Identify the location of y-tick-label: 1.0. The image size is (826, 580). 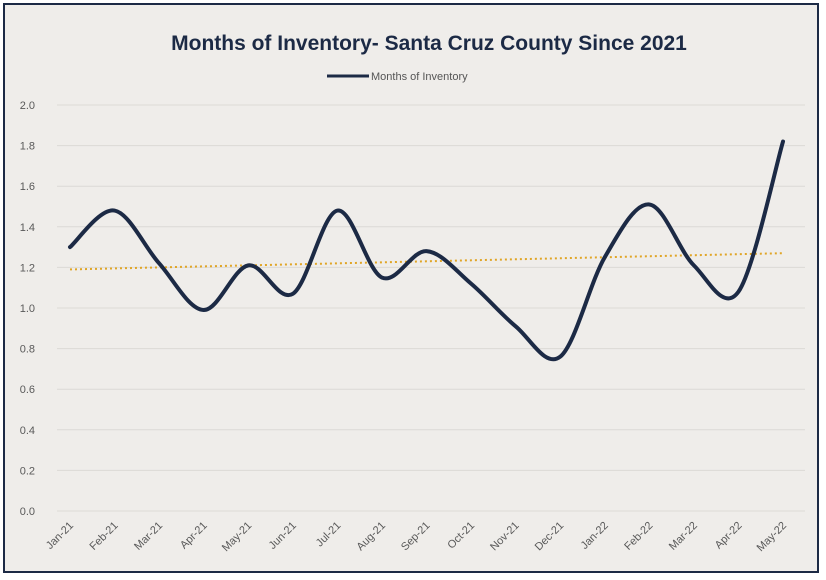
(27, 309).